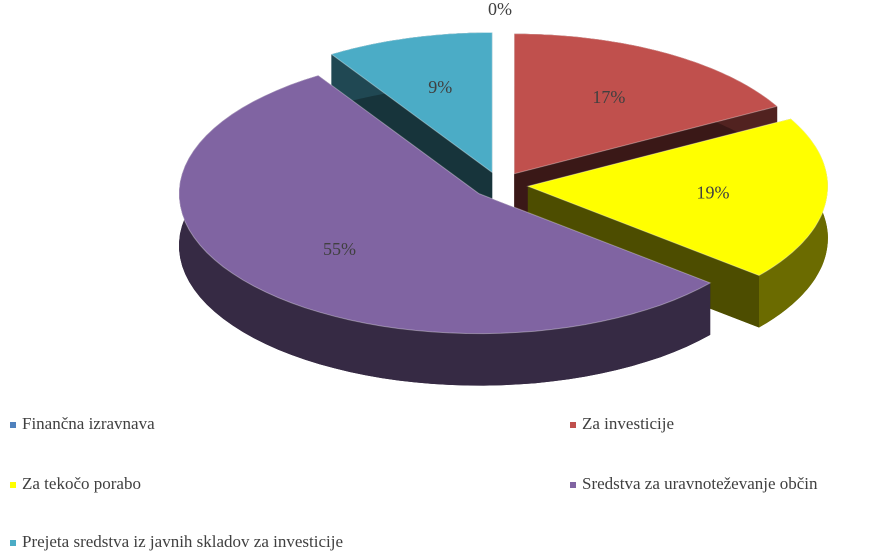 The width and height of the screenshot is (886, 551). I want to click on data-label: 55%, so click(339, 249).